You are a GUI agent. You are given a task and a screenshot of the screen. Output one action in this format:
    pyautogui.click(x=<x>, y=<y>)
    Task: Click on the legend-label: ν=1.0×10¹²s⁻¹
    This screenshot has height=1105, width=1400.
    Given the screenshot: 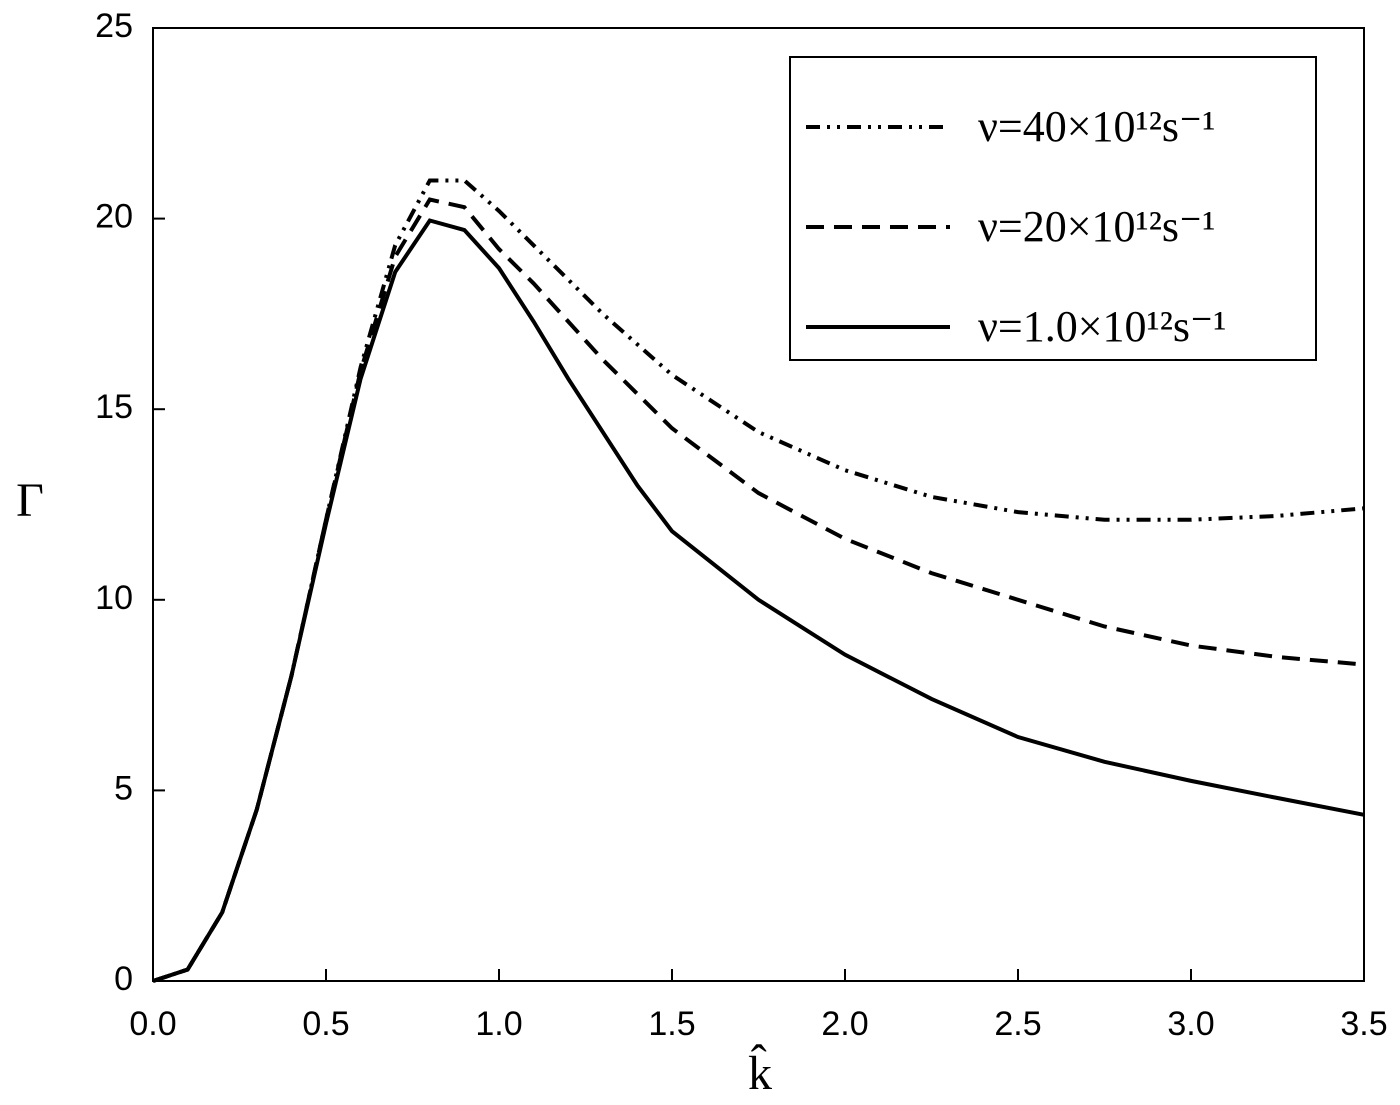 What is the action you would take?
    pyautogui.click(x=1102, y=326)
    